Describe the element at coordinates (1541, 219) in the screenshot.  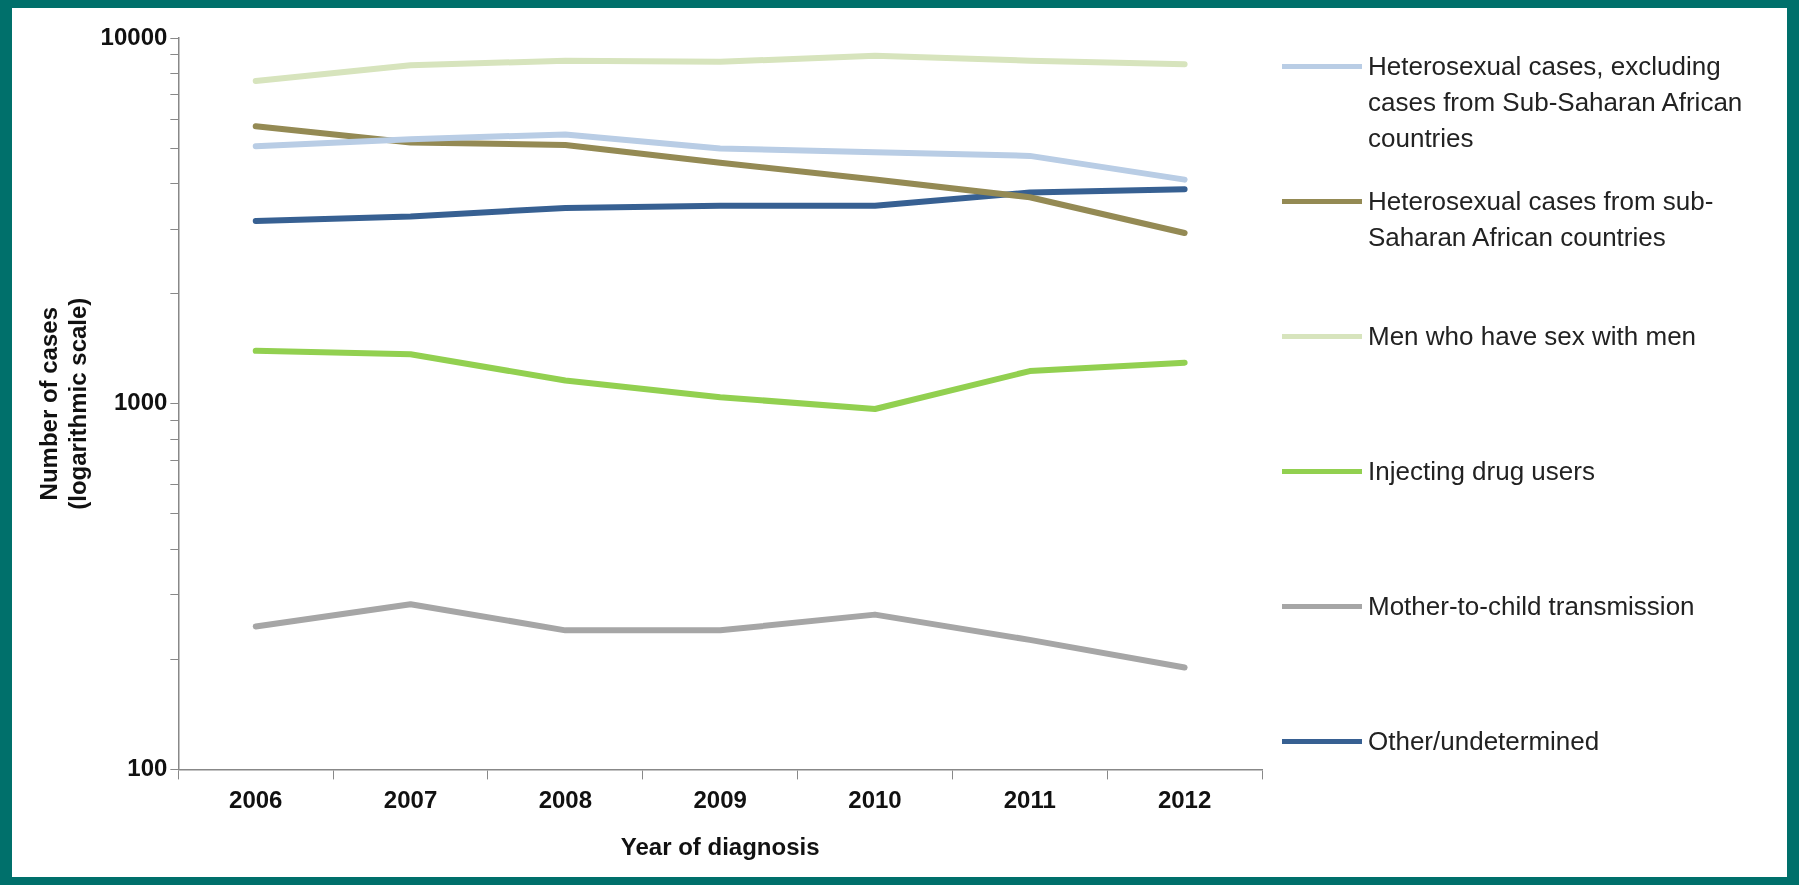
I see `legend-label: Heterosexual cases from sub-Saharan African countries` at that location.